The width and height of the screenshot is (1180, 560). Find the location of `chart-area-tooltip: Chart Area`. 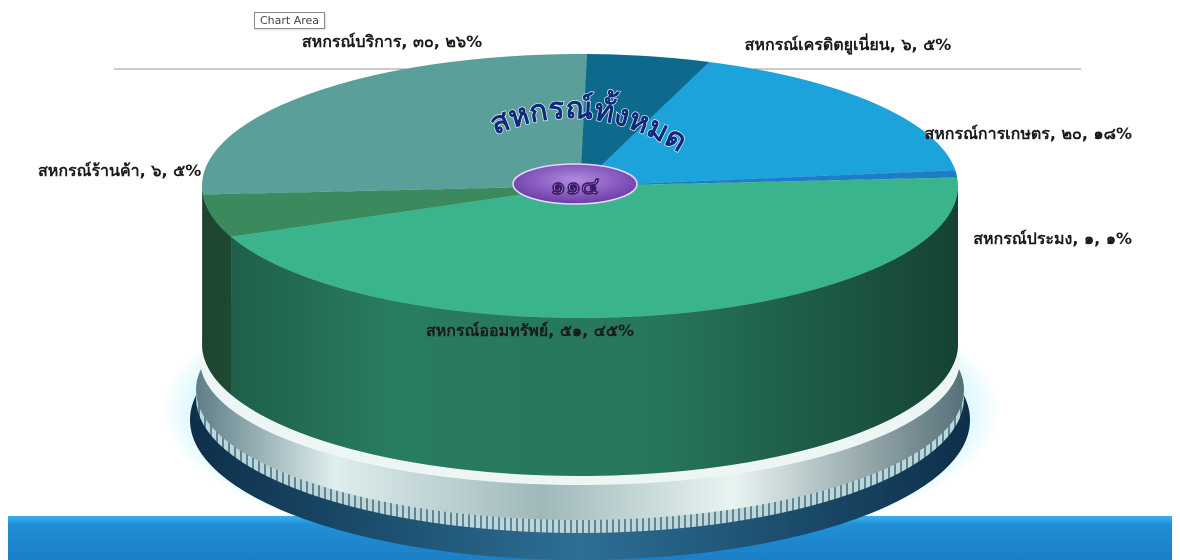

chart-area-tooltip: Chart Area is located at coordinates (290, 20).